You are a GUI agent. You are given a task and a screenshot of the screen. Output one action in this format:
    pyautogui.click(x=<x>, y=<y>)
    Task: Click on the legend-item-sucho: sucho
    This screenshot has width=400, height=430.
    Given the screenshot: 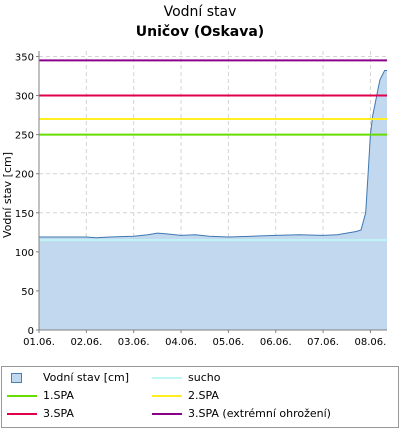 What is the action you would take?
    pyautogui.click(x=186, y=377)
    